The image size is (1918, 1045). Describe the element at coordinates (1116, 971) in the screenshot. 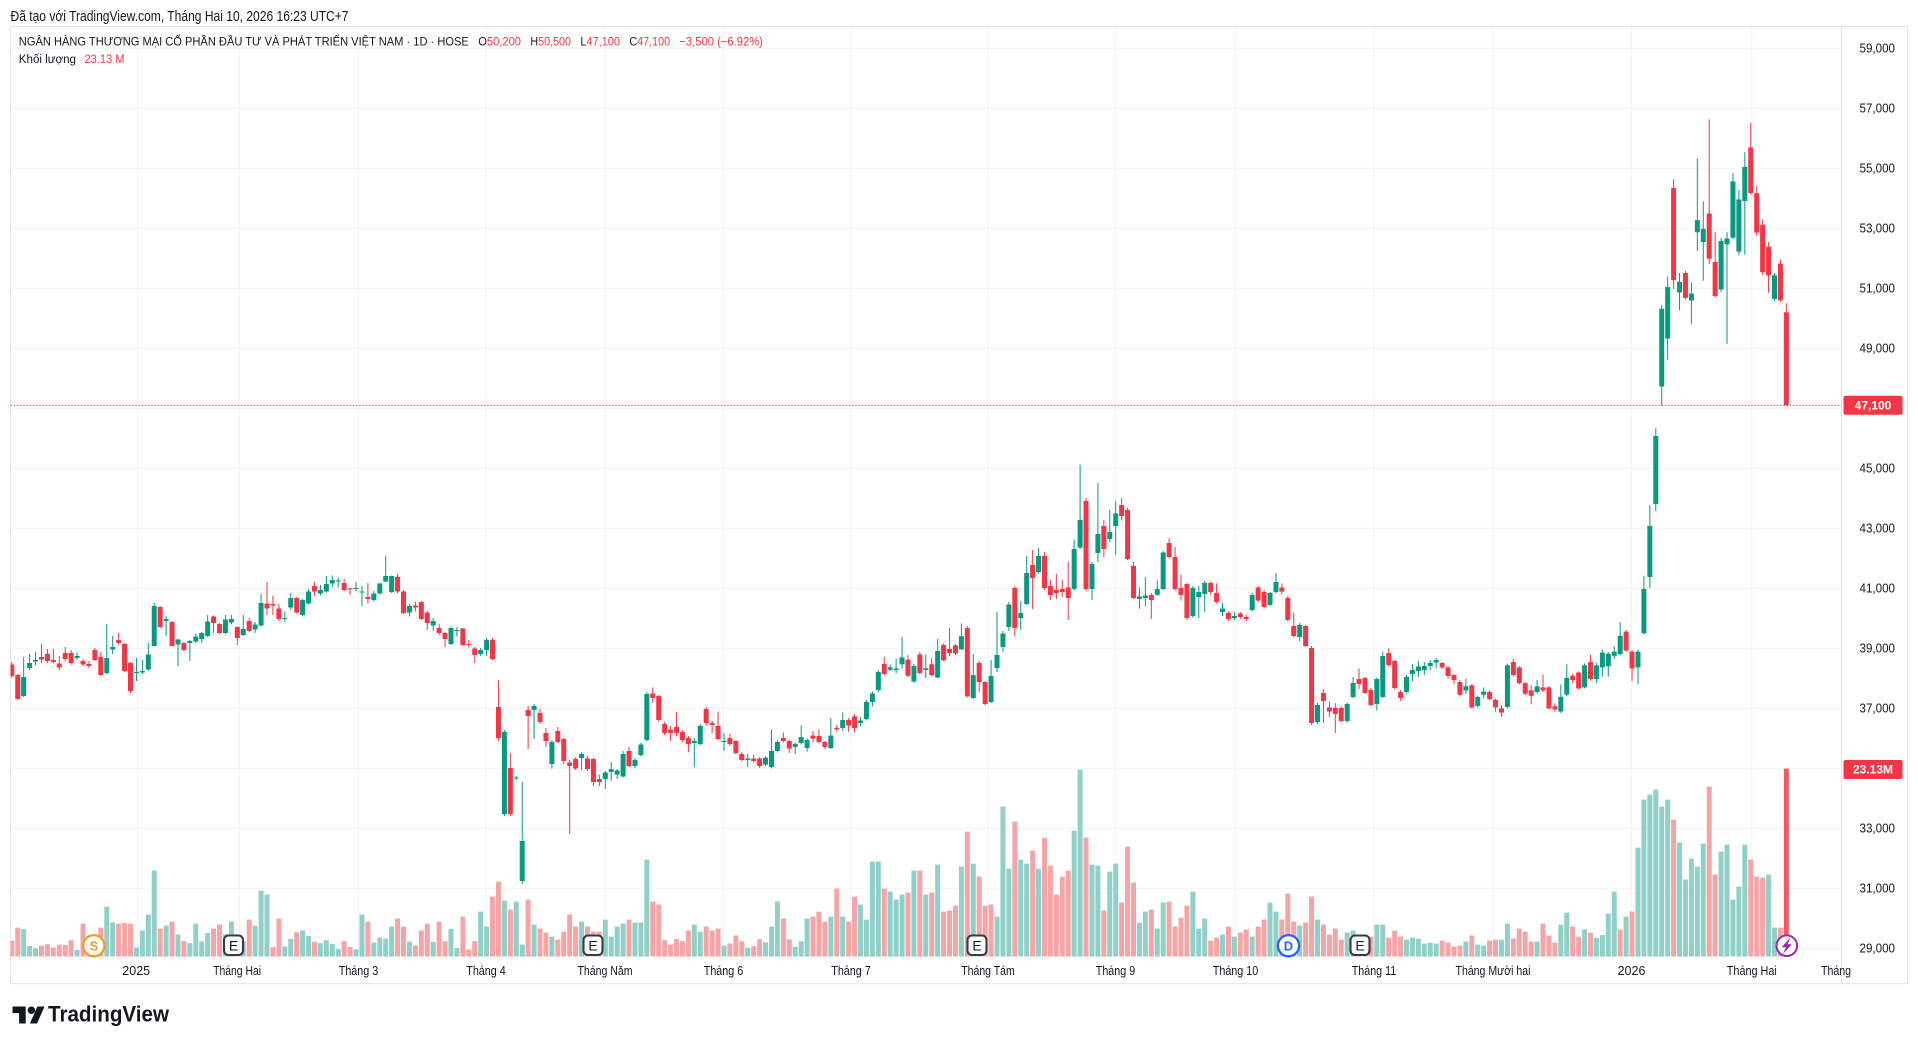

I see `svg-text: Tháng 9` at that location.